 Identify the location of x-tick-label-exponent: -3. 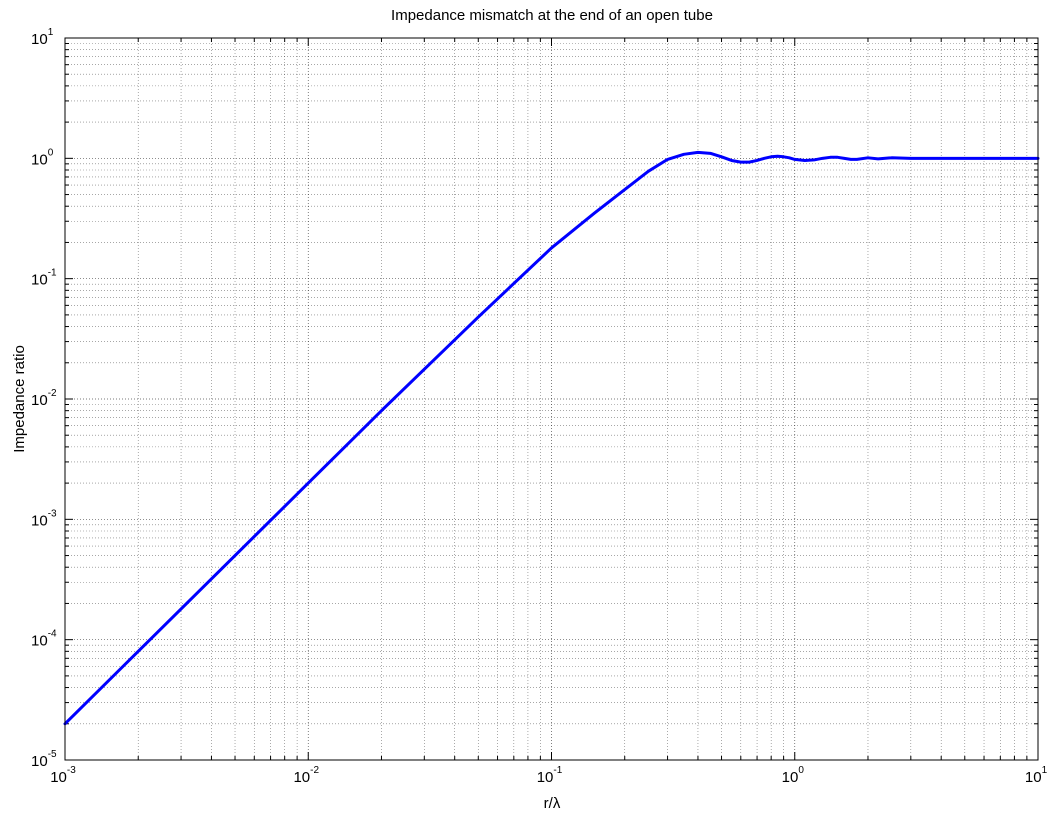
(71, 770).